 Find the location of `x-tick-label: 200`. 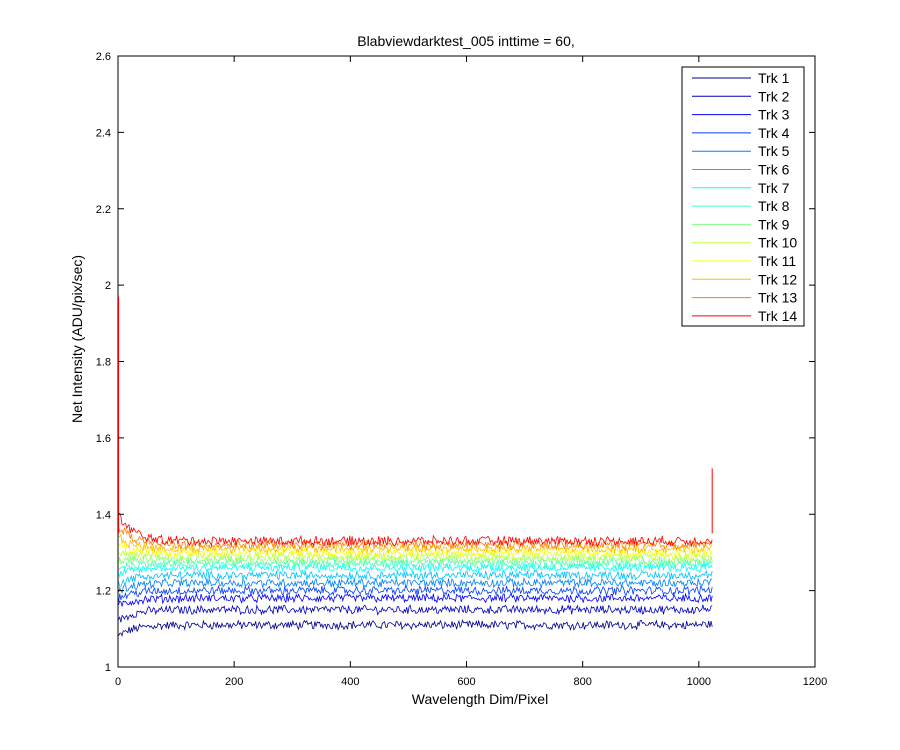

x-tick-label: 200 is located at coordinates (234, 682).